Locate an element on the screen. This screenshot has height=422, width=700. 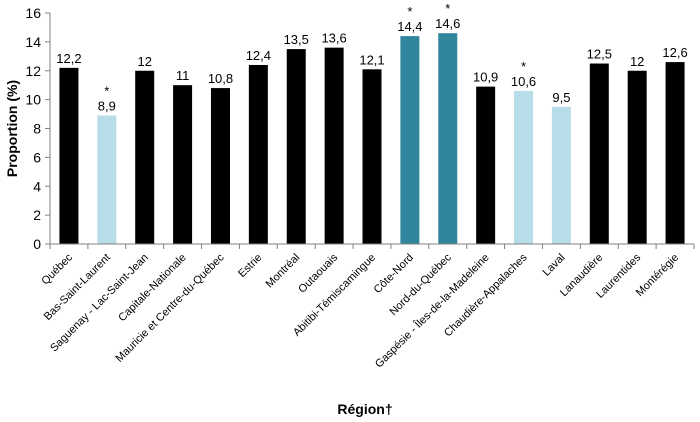
y-tick-label: 16 is located at coordinates (33, 13).